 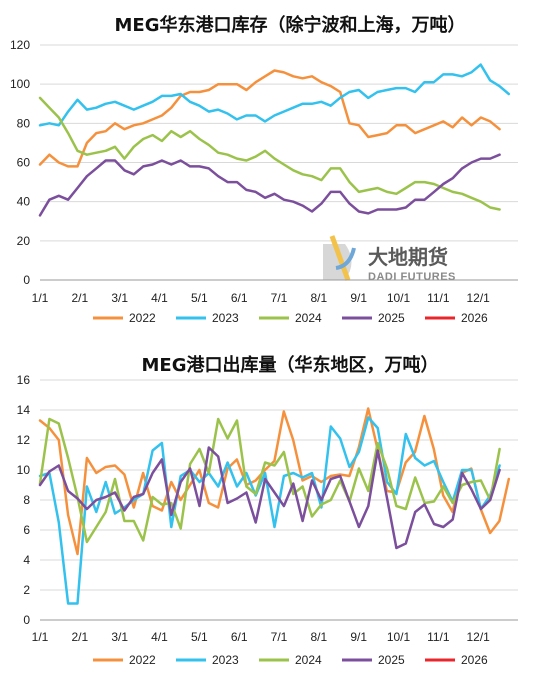 What do you see at coordinates (24, 123) in the screenshot?
I see `y-tick-label: 80` at bounding box center [24, 123].